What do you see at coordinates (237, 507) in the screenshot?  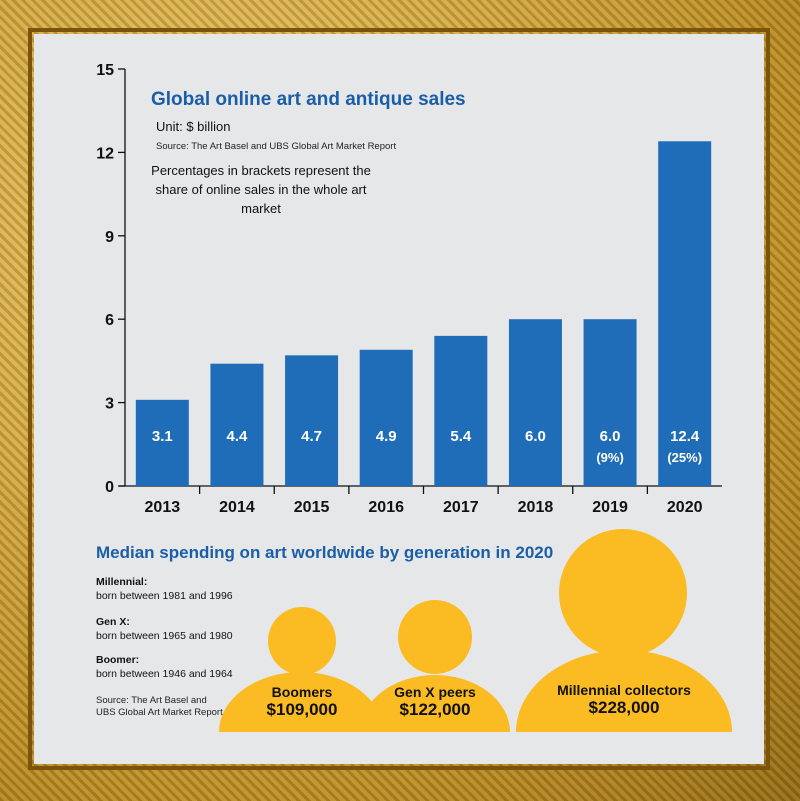 I see `x-tick-label: 2014` at bounding box center [237, 507].